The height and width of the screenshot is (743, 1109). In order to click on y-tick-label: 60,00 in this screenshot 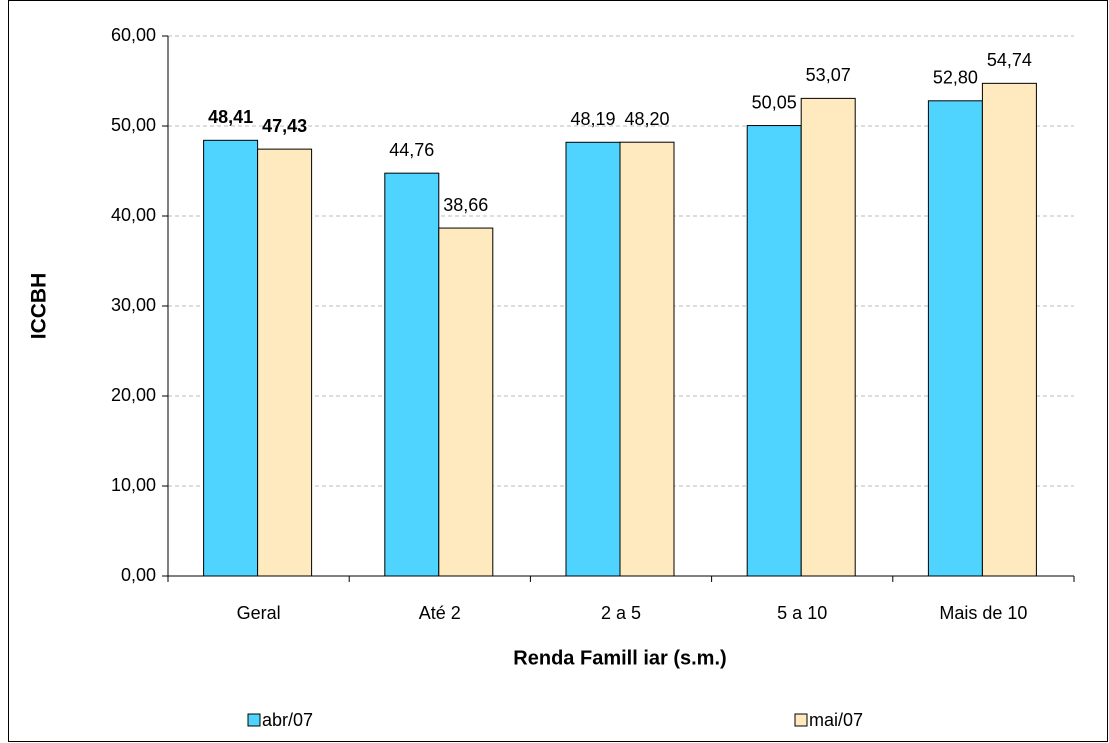, I will do `click(133, 35)`.